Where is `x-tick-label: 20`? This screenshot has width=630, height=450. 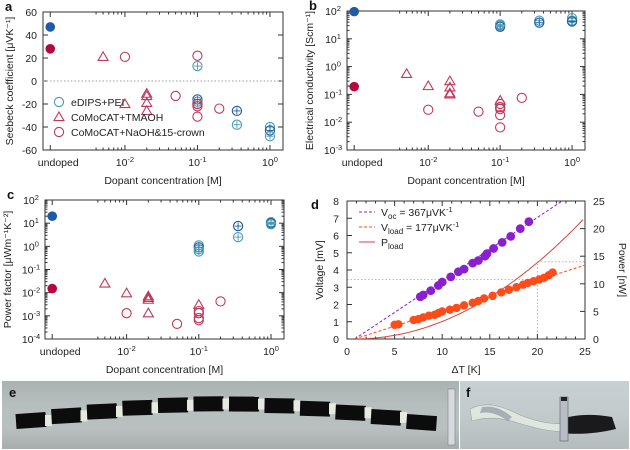 x-tick-label: 20 is located at coordinates (538, 352).